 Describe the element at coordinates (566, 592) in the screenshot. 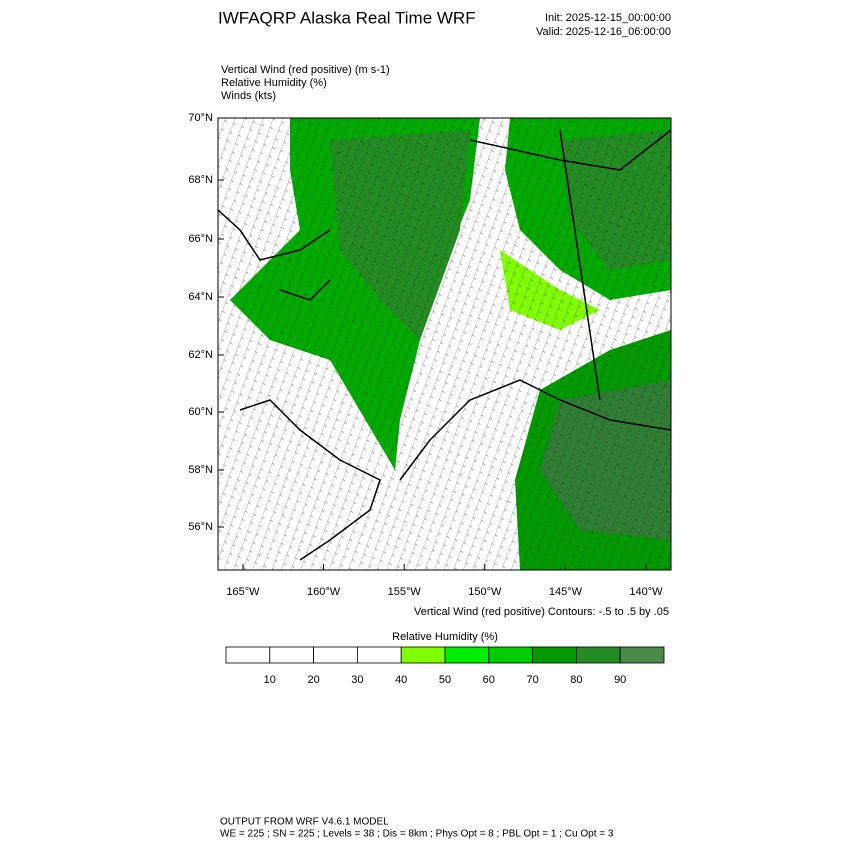

I see `lon-label: 145°W` at that location.